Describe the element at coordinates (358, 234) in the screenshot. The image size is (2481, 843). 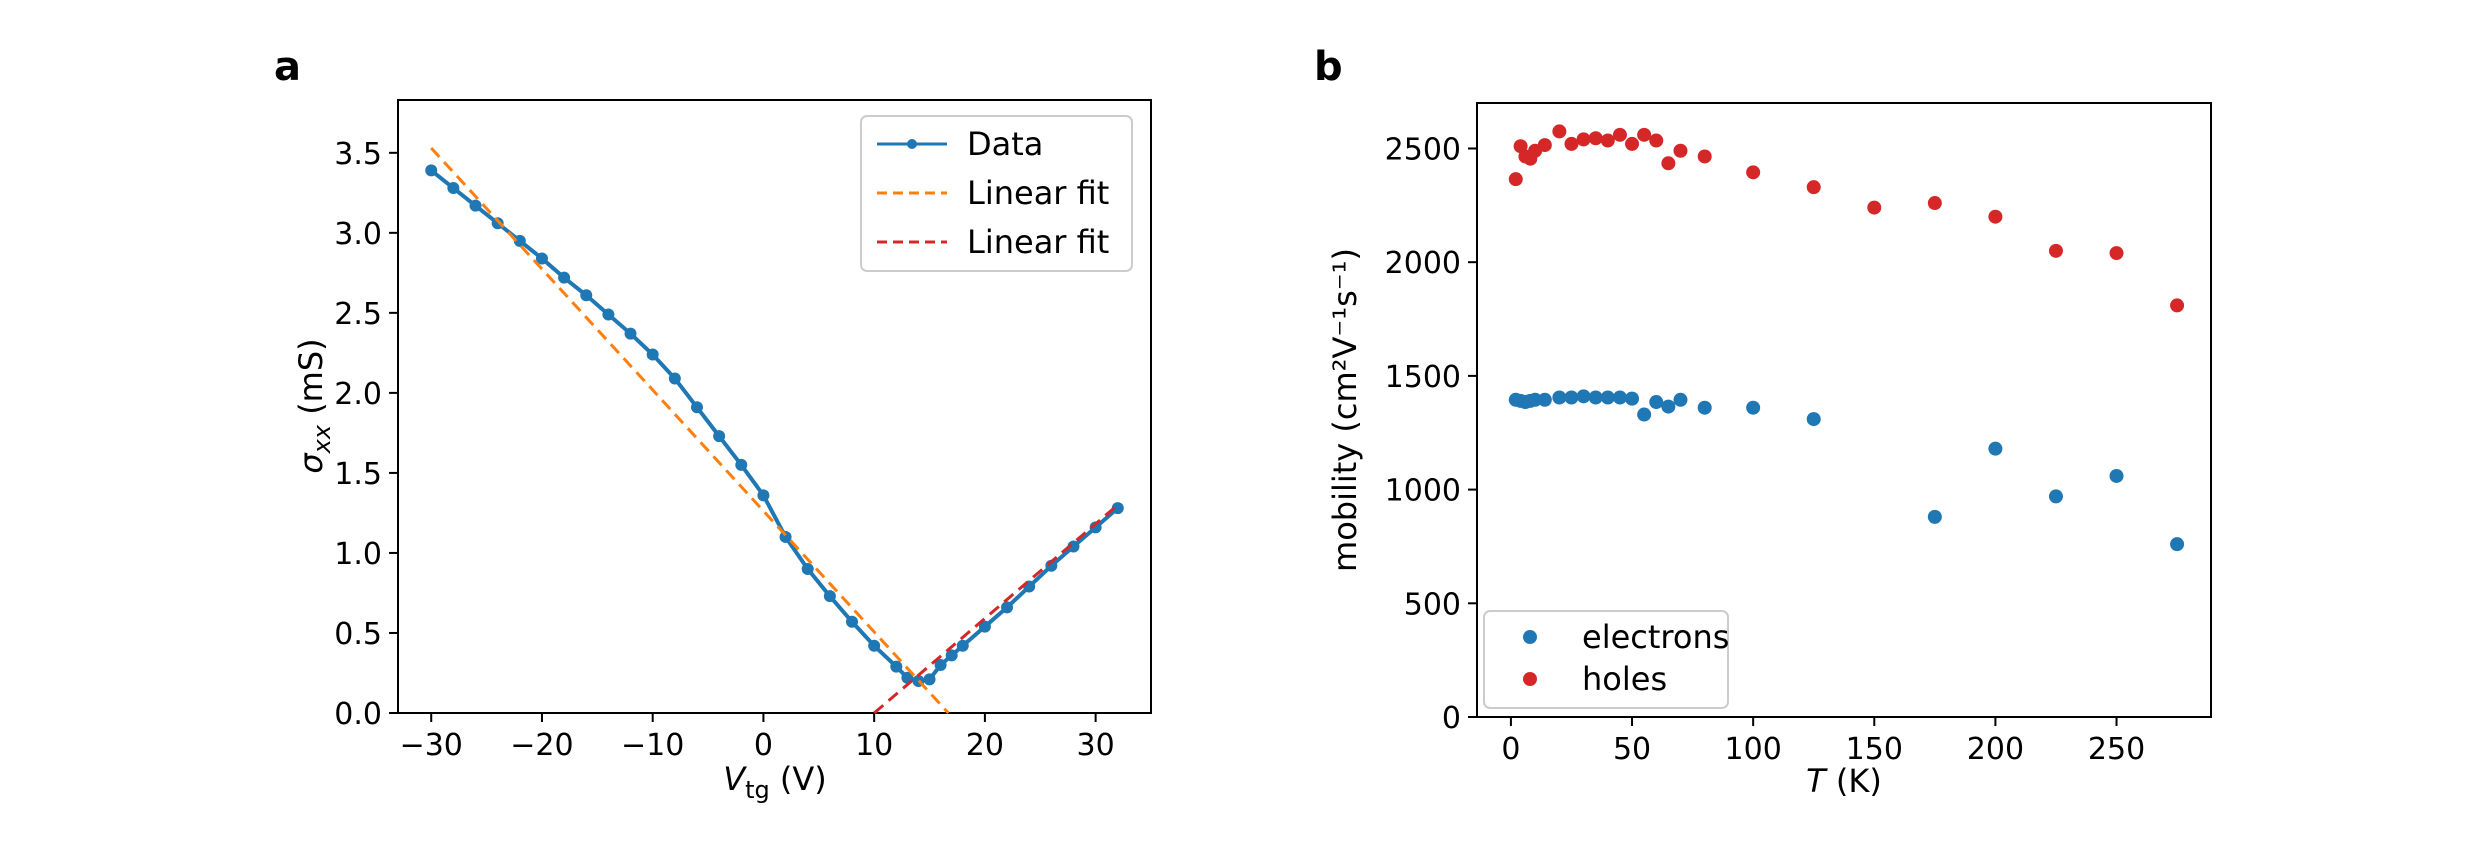
I see `chart-a-ytick-label: 3.0` at that location.